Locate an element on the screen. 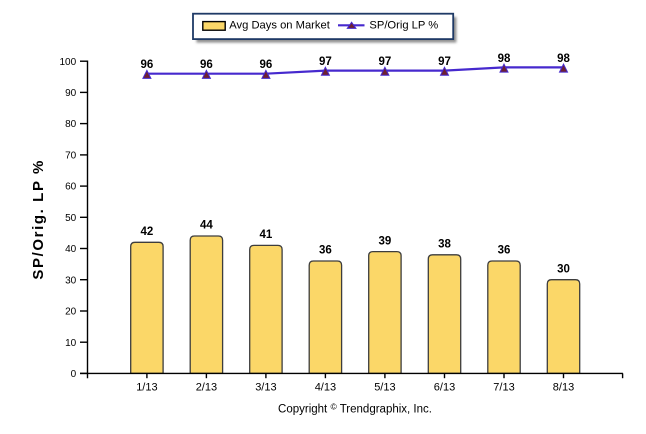  svg-text: 7/13 is located at coordinates (503, 387).